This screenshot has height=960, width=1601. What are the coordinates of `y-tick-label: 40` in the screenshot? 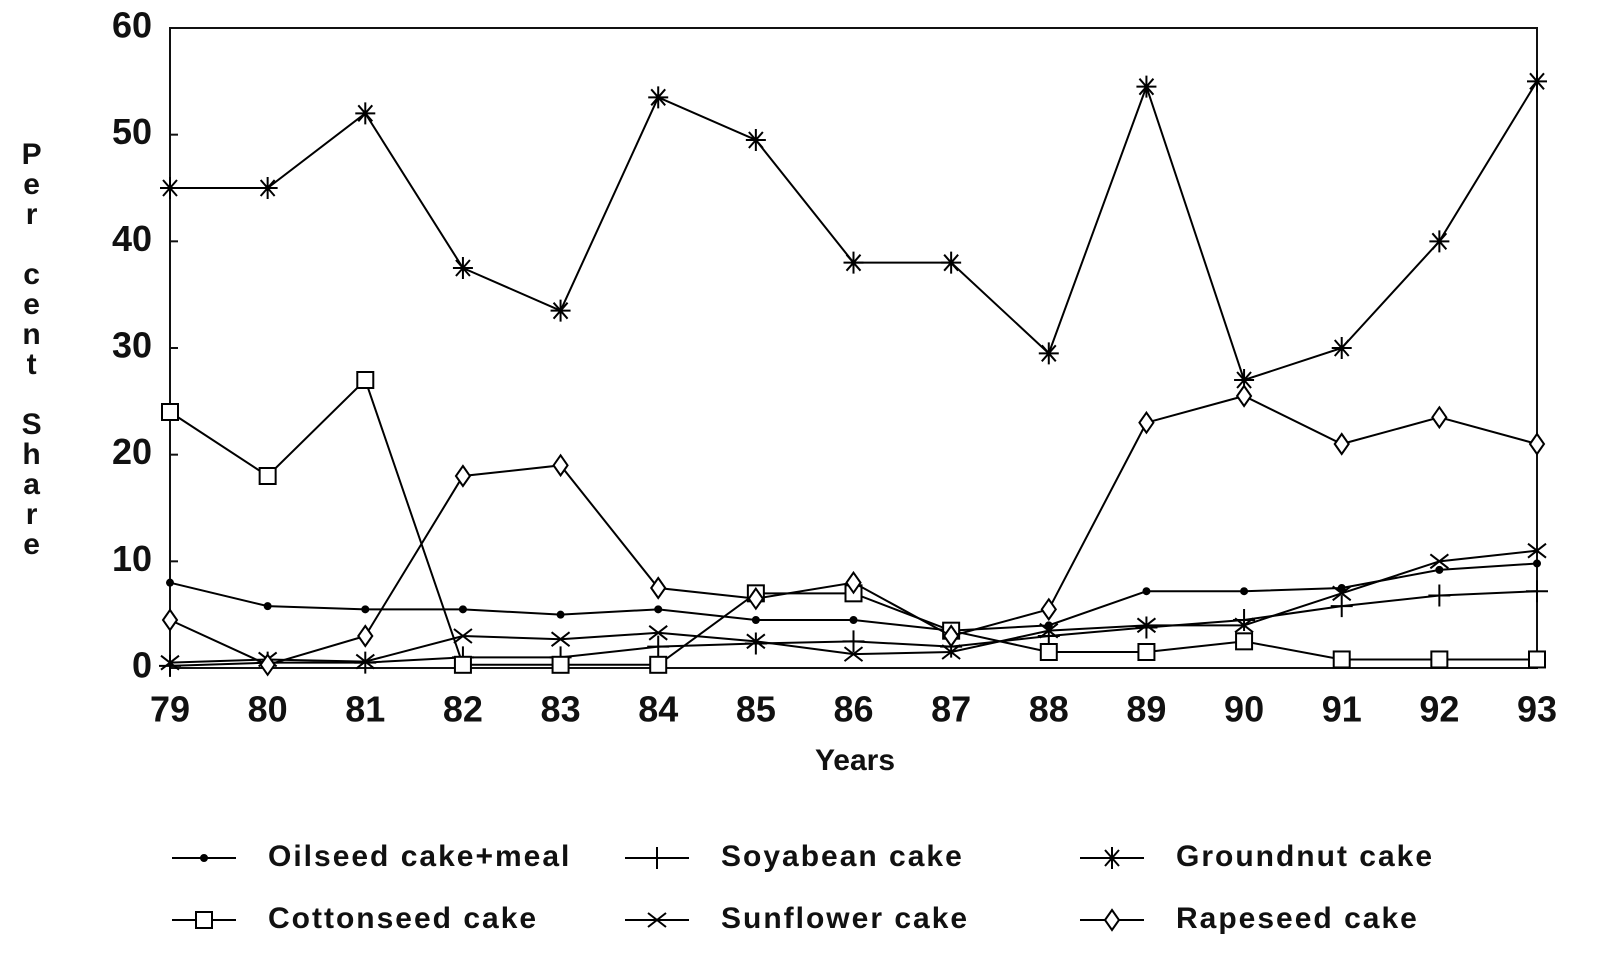 It's located at (132, 238).